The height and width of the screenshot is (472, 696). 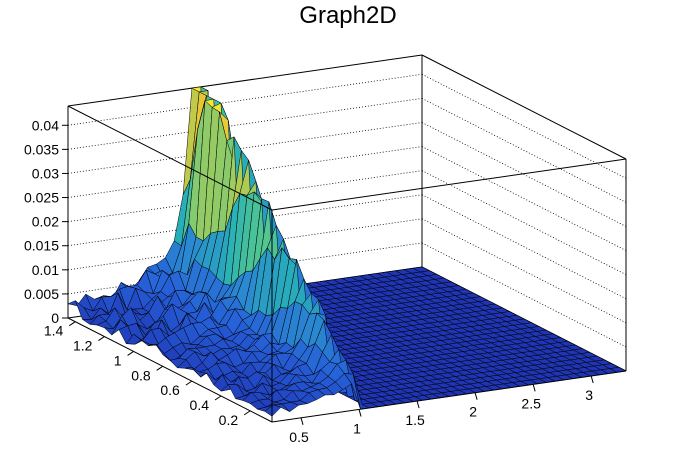 I want to click on z-tick-label: 0.035, so click(x=41, y=149).